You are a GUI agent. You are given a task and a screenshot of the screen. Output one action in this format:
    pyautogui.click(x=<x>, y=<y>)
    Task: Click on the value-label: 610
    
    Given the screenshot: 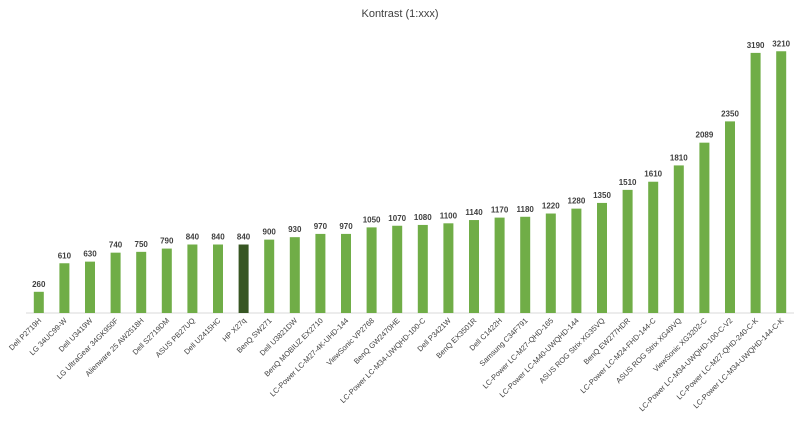 What is the action you would take?
    pyautogui.click(x=65, y=255)
    